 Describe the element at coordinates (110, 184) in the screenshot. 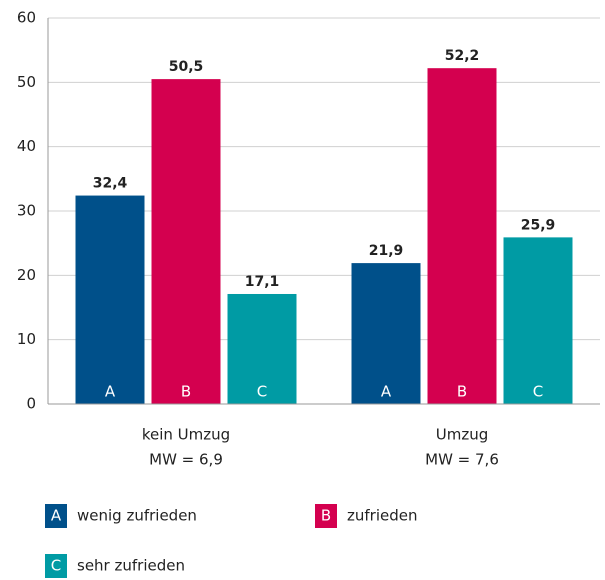

I see `value-label: 32,4` at that location.